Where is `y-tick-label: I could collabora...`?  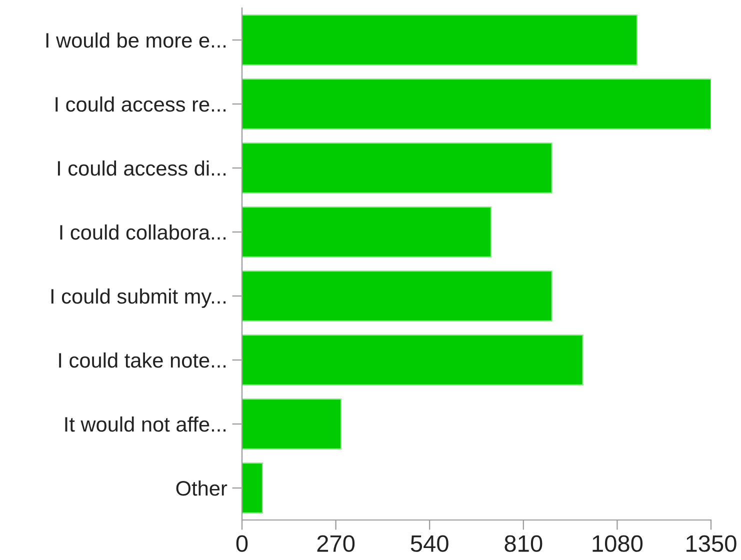
y-tick-label: I could collabora... is located at coordinates (143, 232).